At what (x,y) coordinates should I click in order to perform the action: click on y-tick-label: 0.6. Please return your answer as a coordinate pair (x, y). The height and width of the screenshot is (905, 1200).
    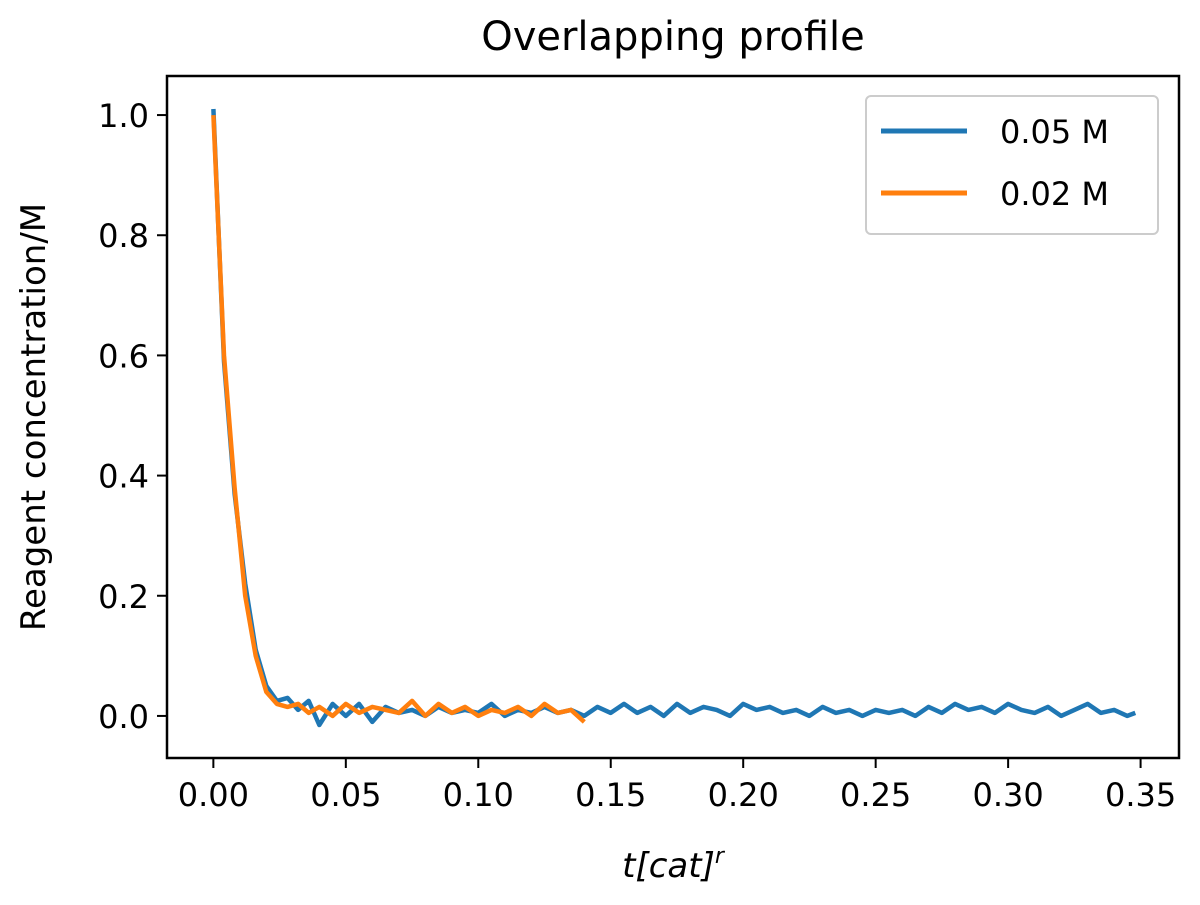
    Looking at the image, I should click on (123, 356).